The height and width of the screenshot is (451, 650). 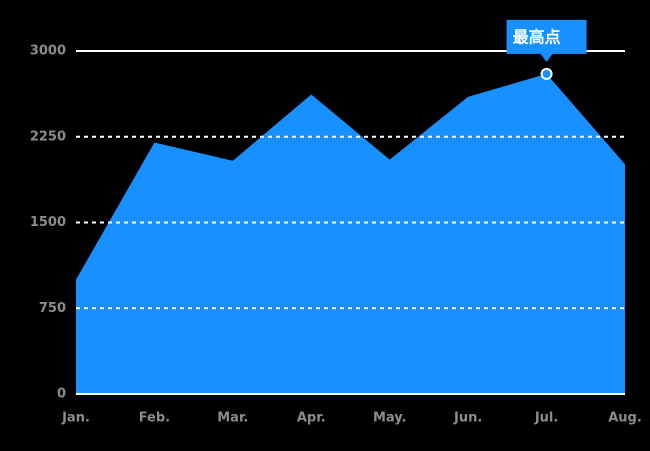 I want to click on y-tick-label: 2250, so click(x=48, y=136).